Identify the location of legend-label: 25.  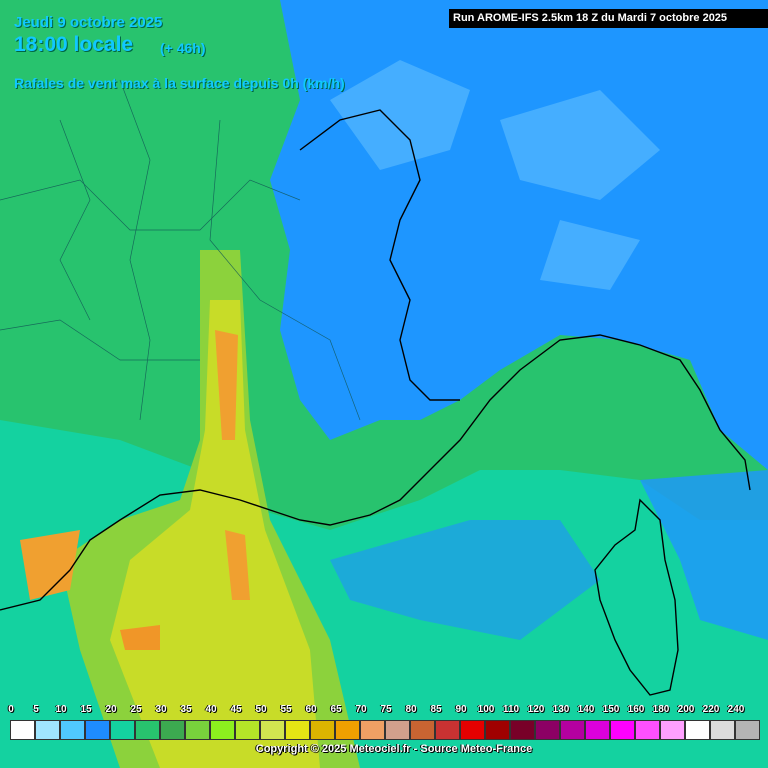
(136, 709).